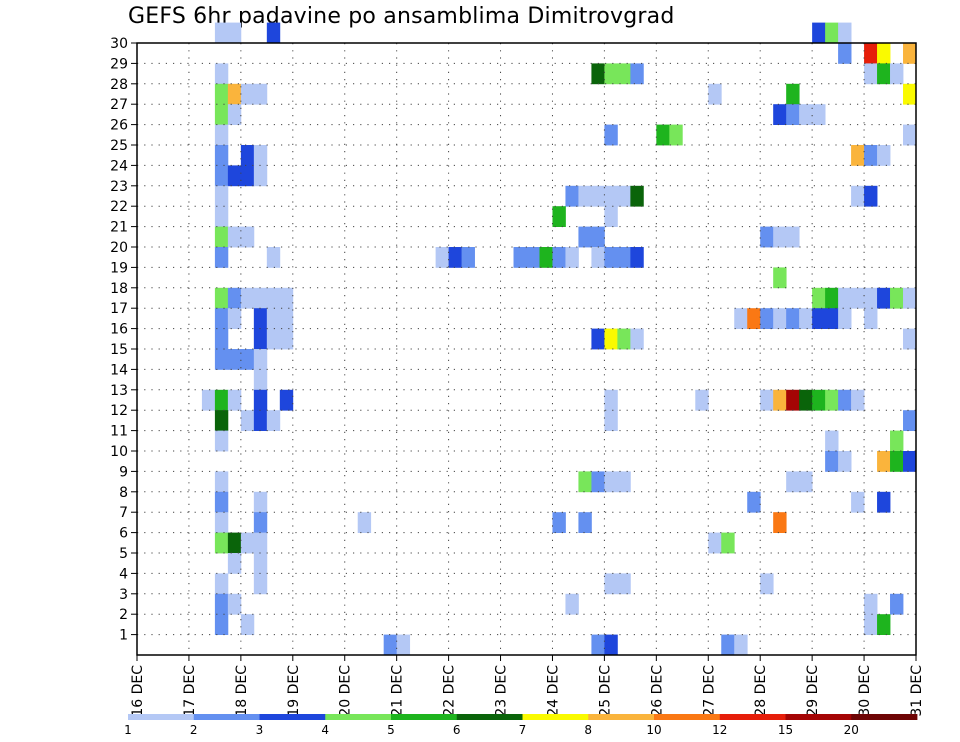  Describe the element at coordinates (123, 513) in the screenshot. I see `y-tick-label: 7` at that location.